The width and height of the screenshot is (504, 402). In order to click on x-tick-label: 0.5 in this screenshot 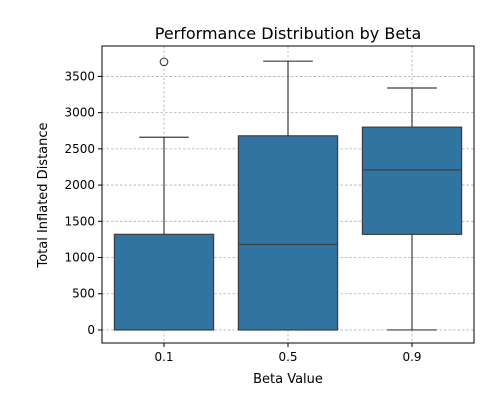, I will do `click(287, 357)`.